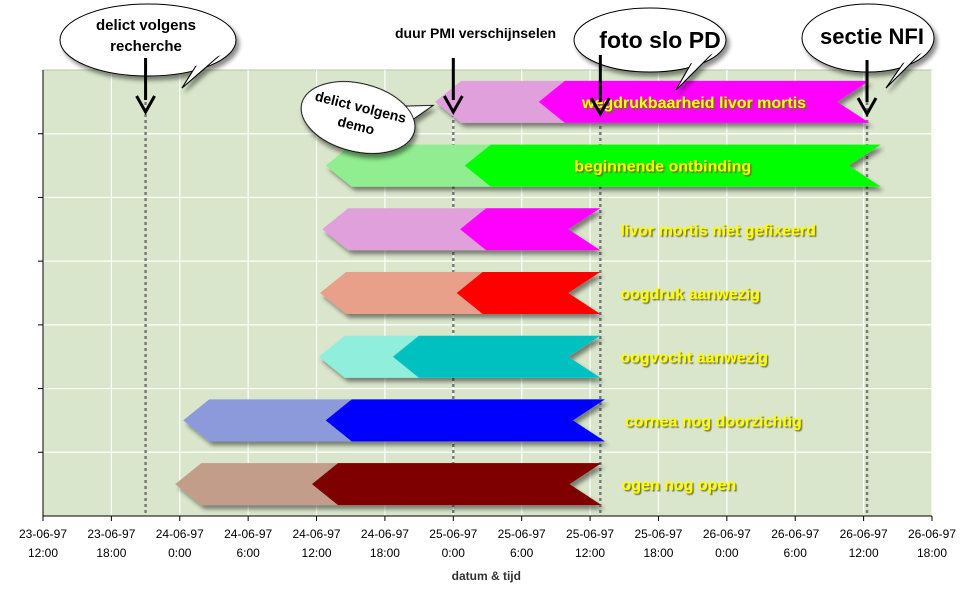  I want to click on callout-foto-slo-pd, so click(650, 49).